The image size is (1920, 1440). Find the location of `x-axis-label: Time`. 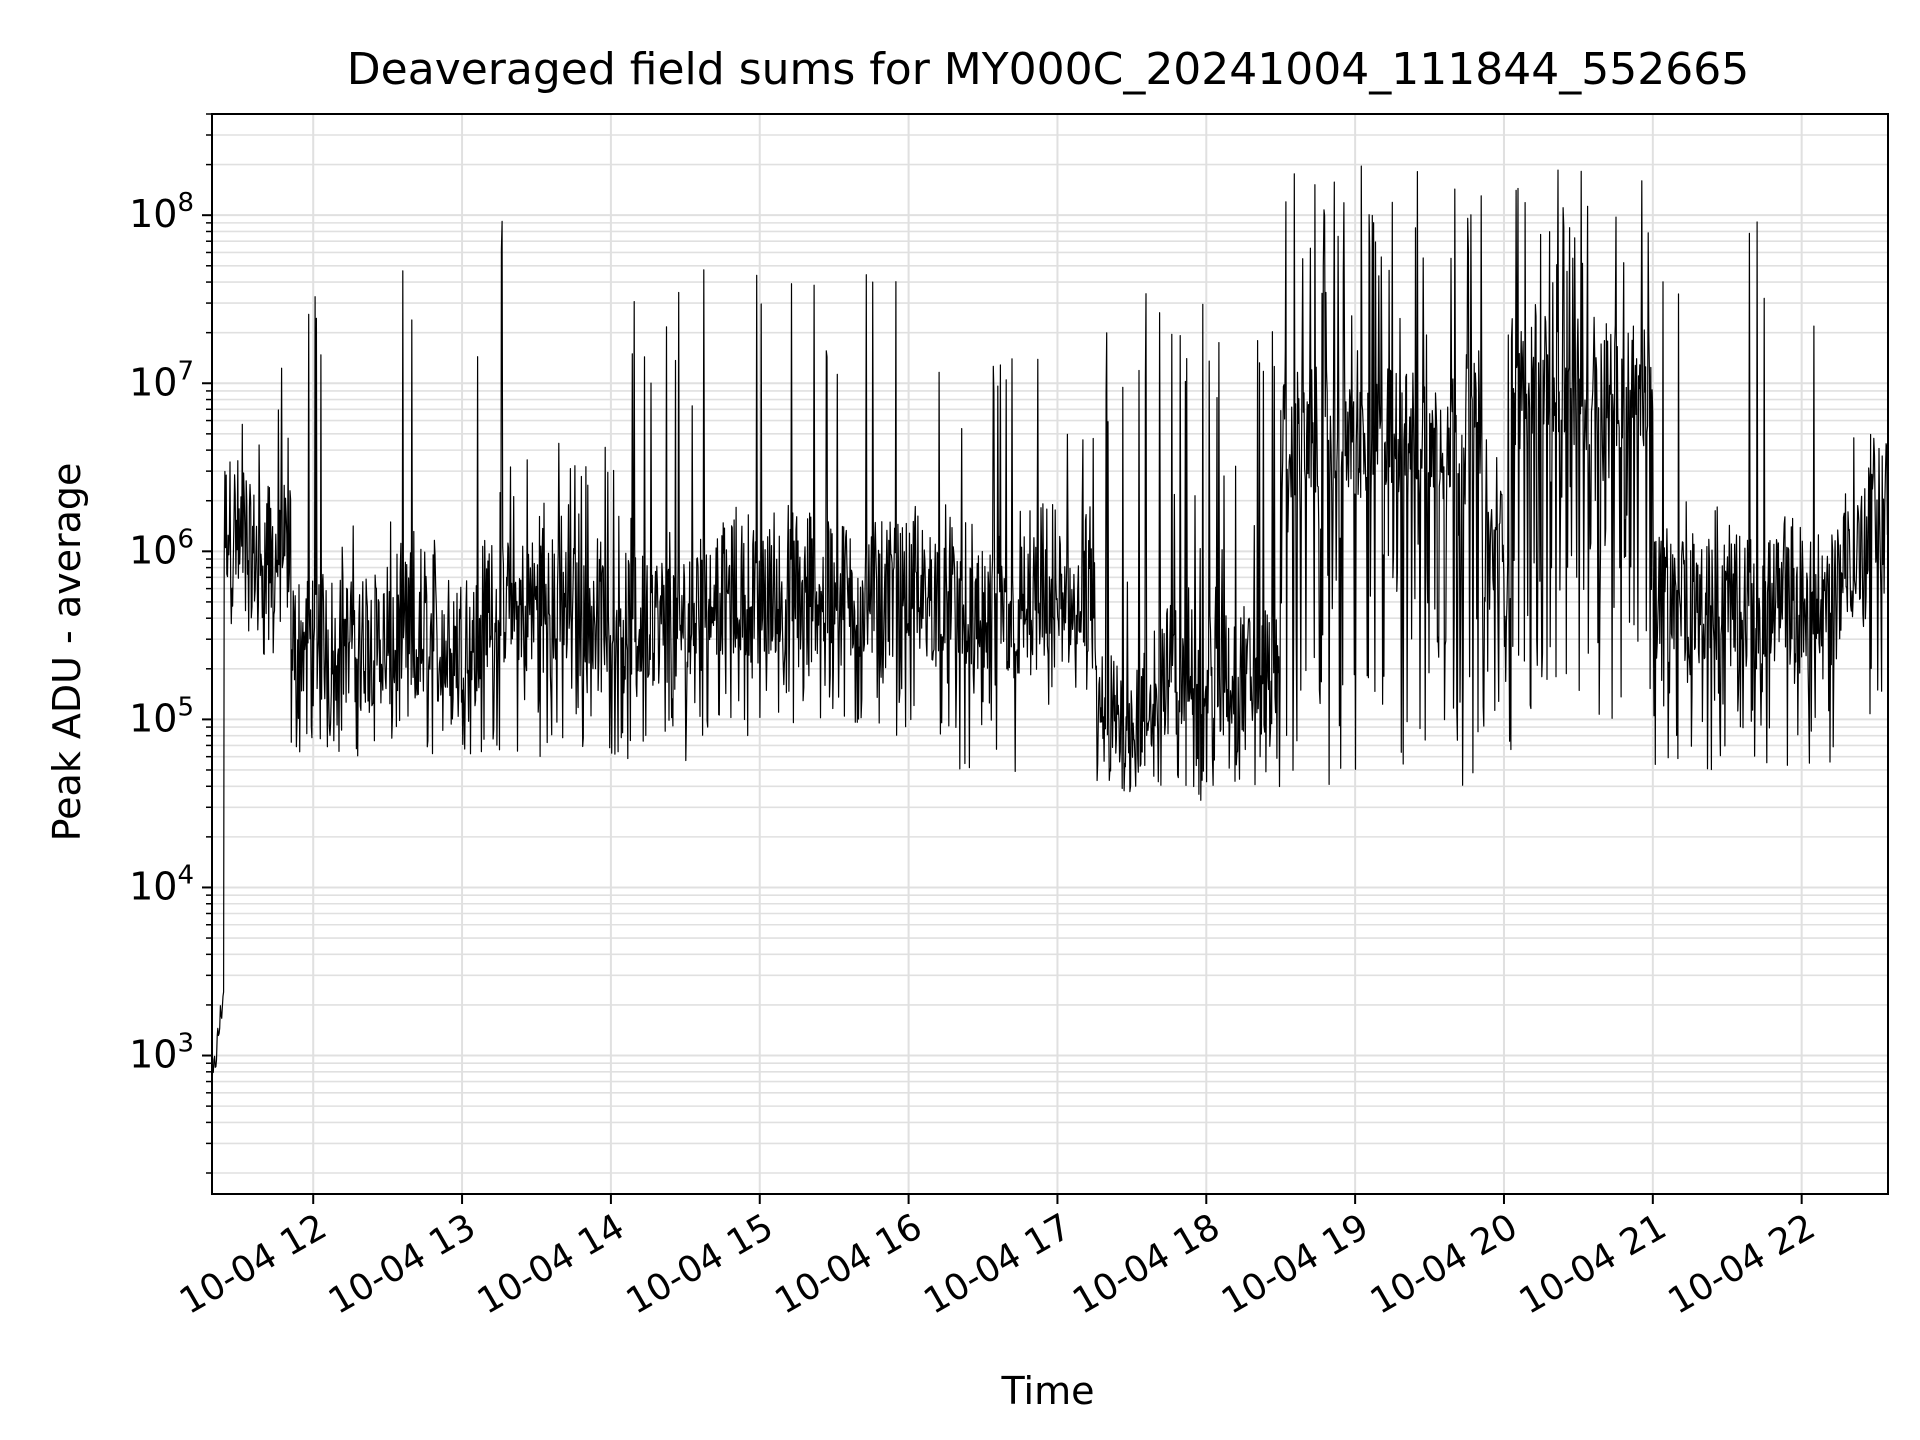

x-axis-label: Time is located at coordinates (1048, 1391).